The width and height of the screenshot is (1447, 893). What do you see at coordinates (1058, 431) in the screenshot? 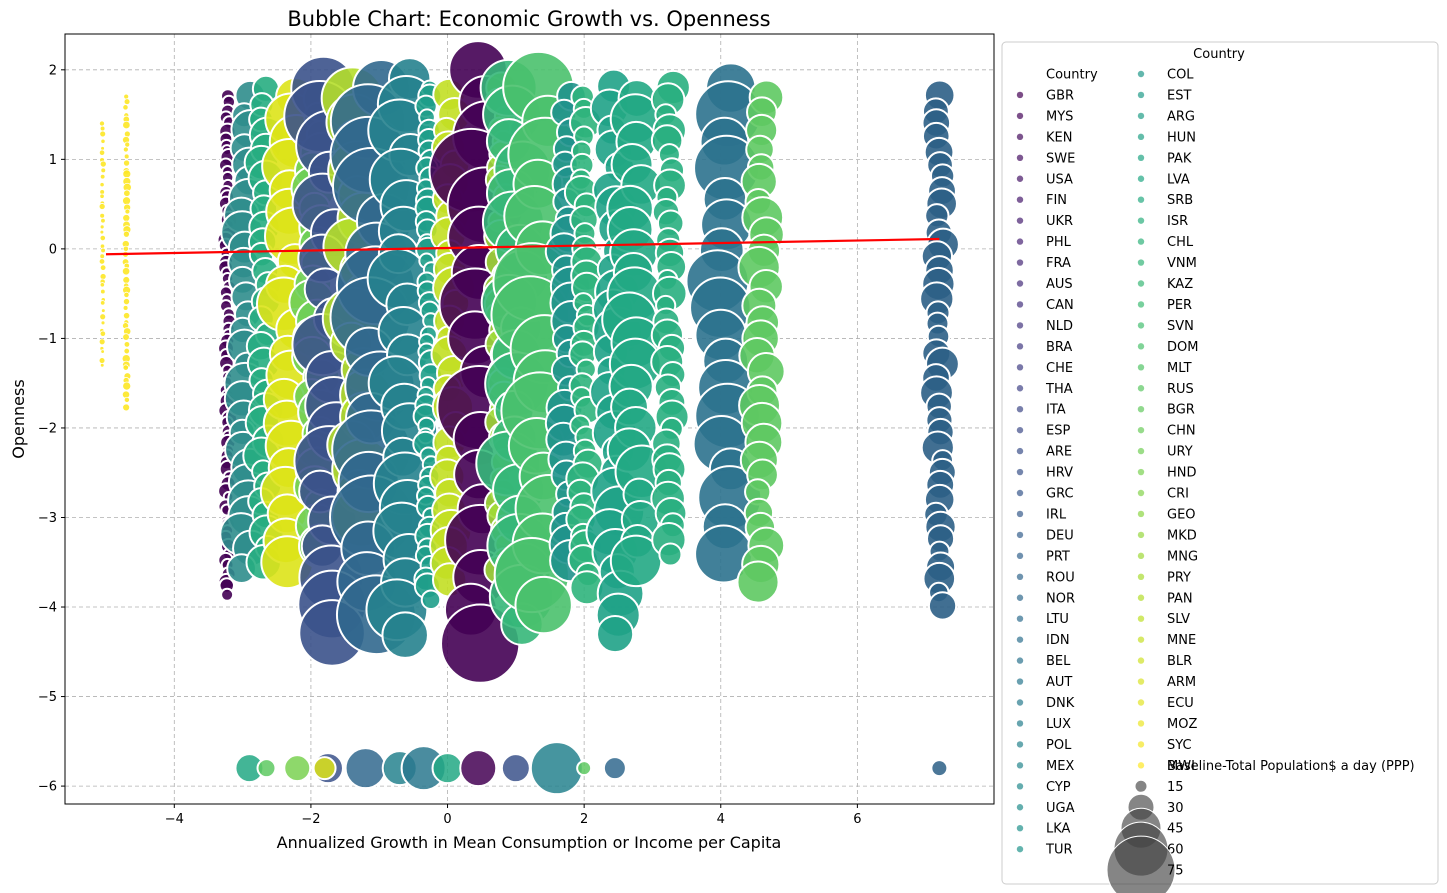
I see `legend-label: ESP` at bounding box center [1058, 431].